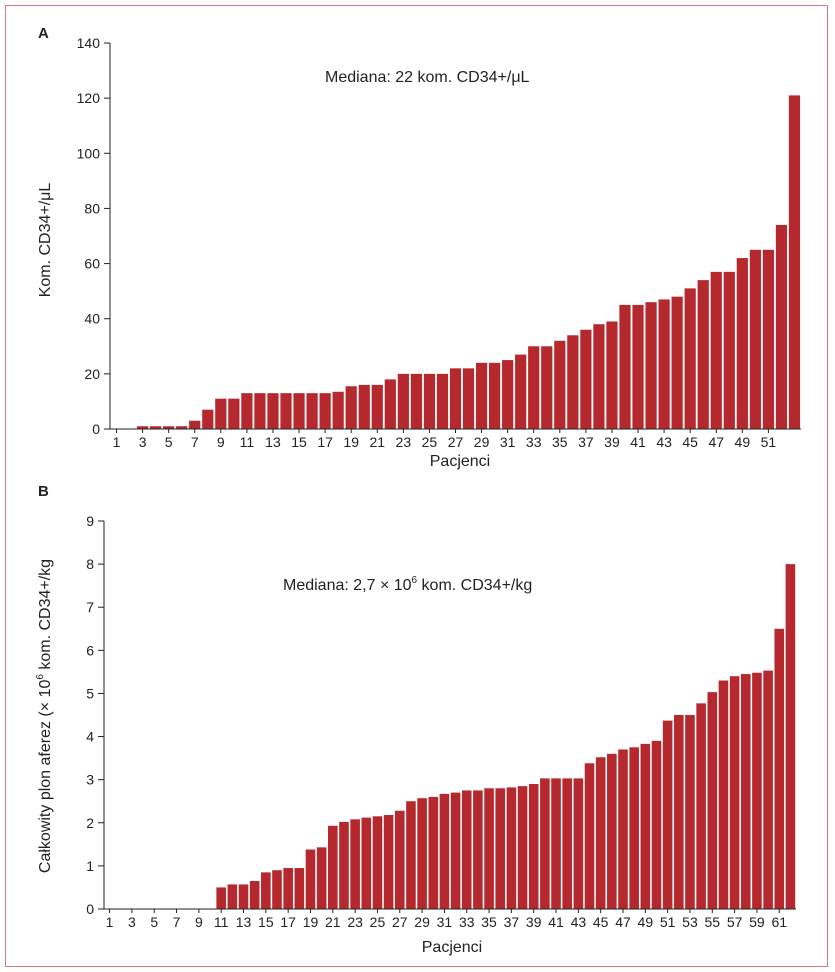 This screenshot has height=972, width=835. I want to click on y-tick-label-a-3: 60, so click(92, 264).